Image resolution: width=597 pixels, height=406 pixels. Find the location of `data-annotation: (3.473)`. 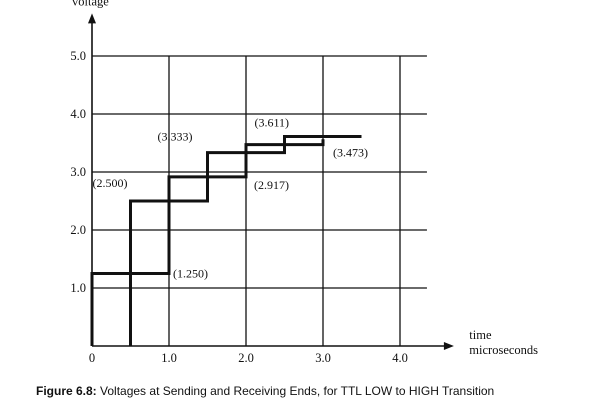

data-annotation: (3.473) is located at coordinates (350, 153).